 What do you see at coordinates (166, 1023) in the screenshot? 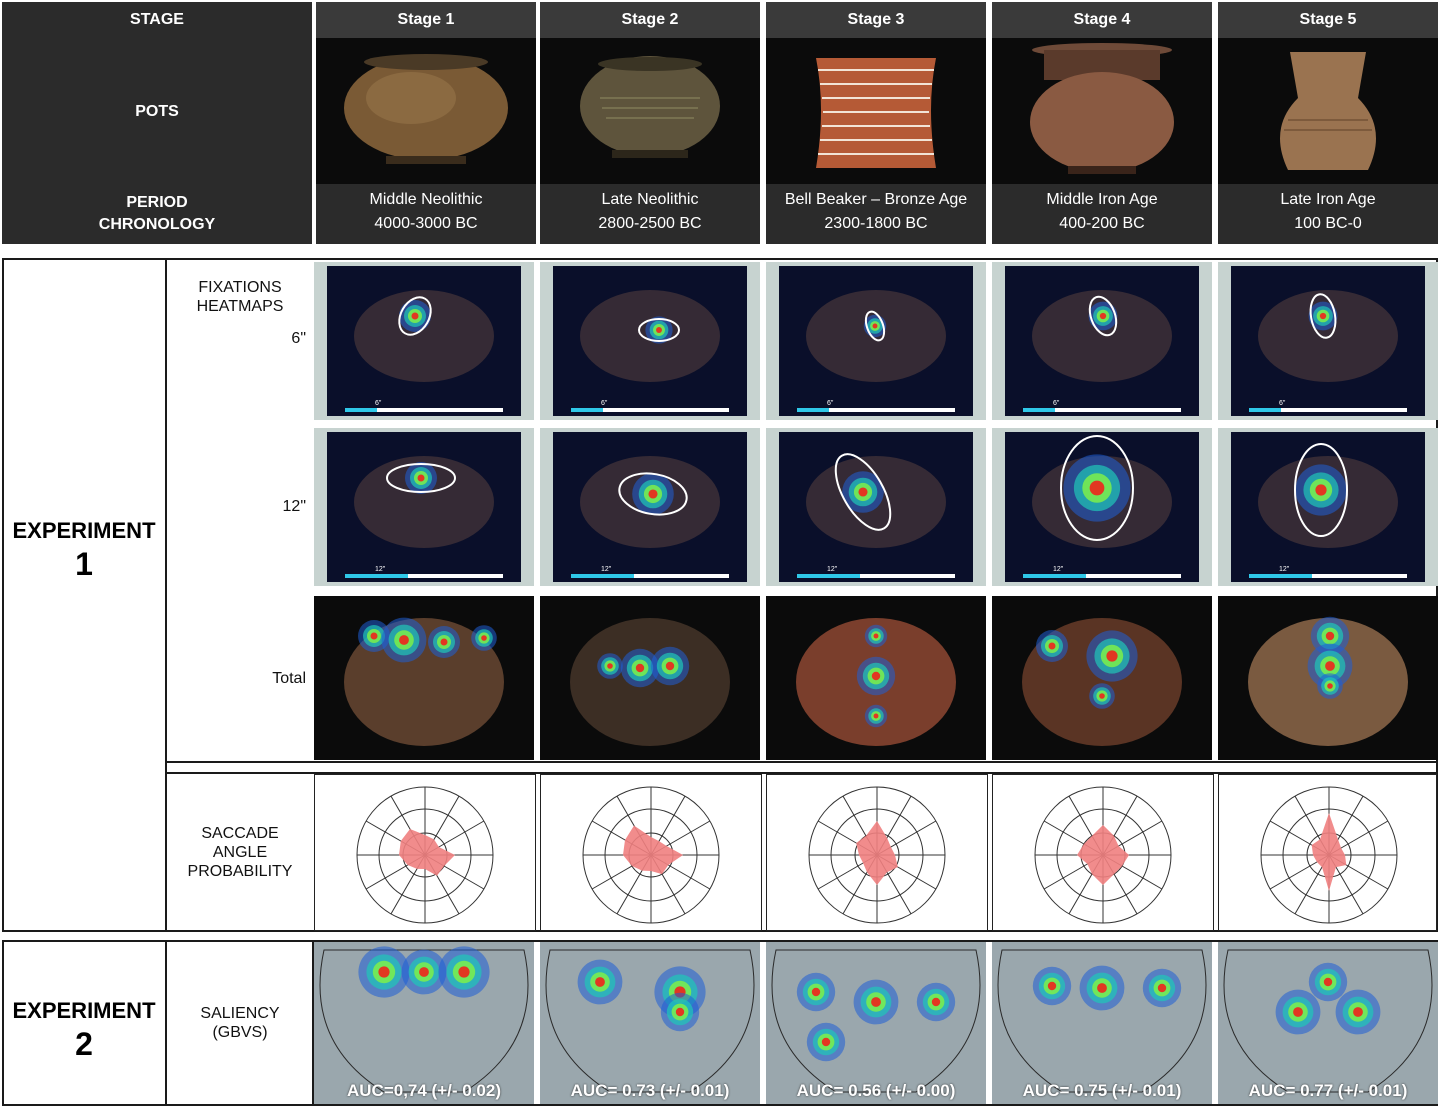
I see `experiment-2-divider` at bounding box center [166, 1023].